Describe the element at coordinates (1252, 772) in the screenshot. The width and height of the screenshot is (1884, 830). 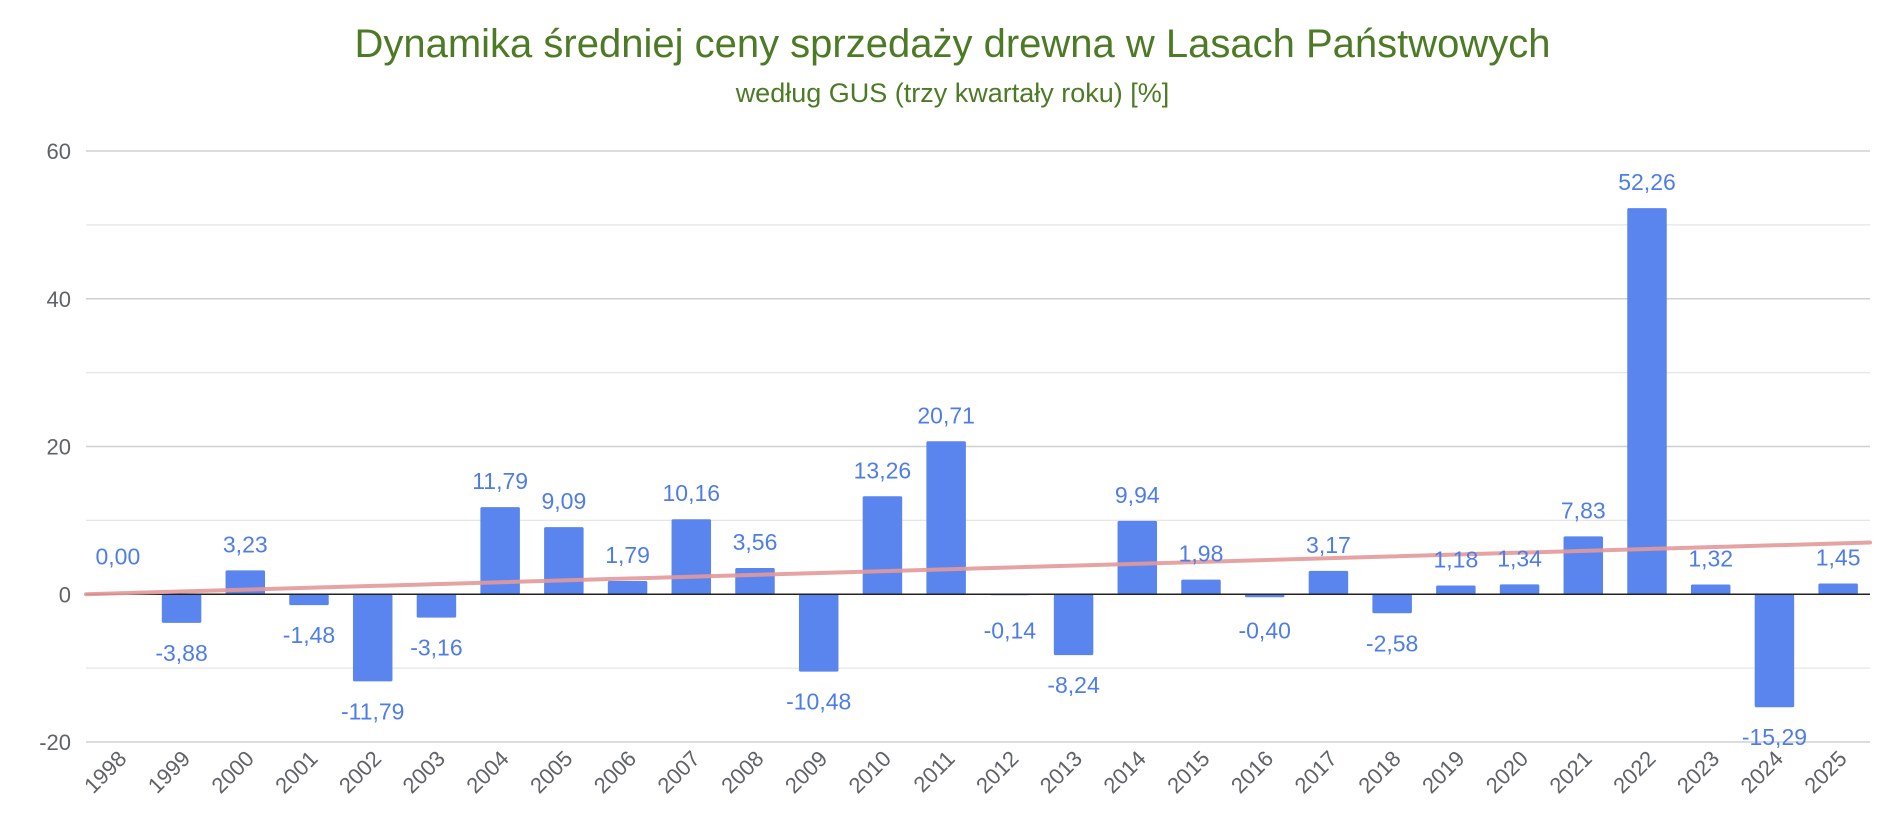
I see `x-tick-label: 2016` at that location.